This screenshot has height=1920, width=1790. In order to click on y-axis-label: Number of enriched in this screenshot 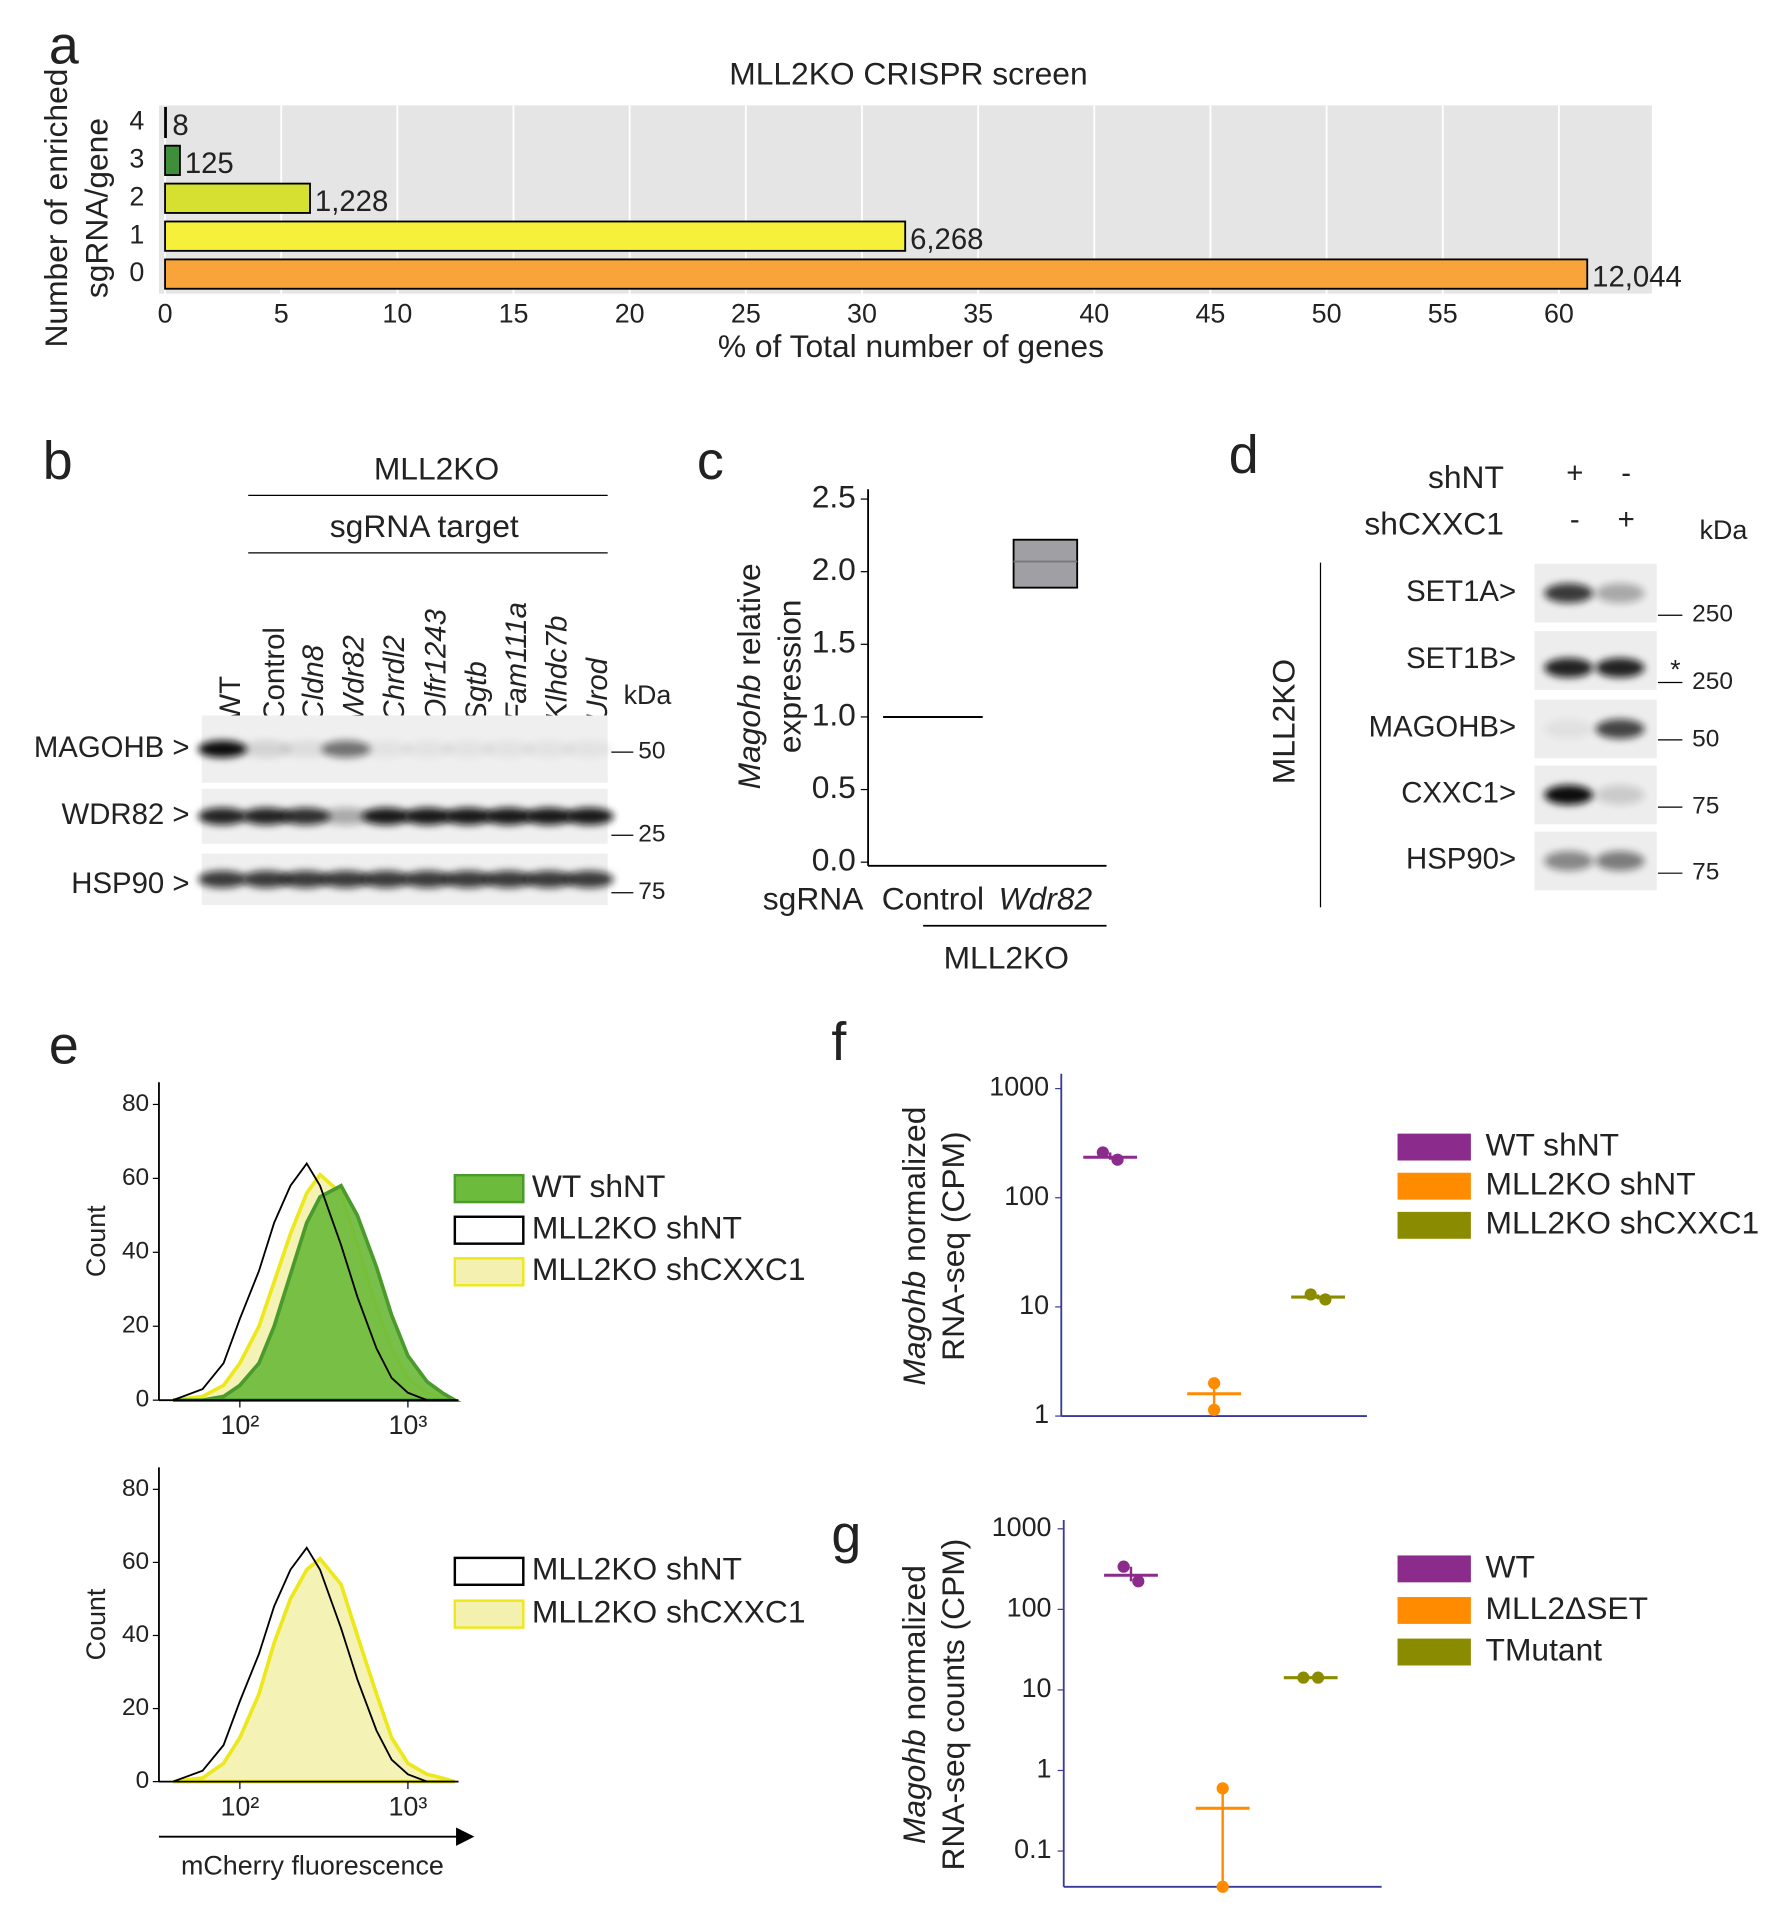, I will do `click(56, 208)`.